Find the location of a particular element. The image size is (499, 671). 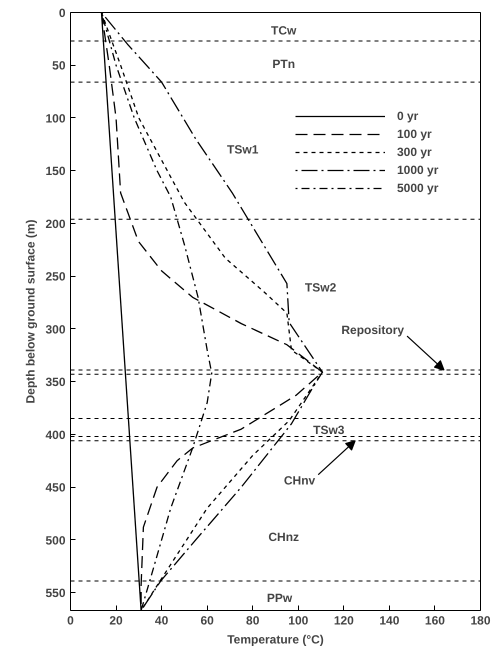

x-tick-label: 0 is located at coordinates (70, 621).